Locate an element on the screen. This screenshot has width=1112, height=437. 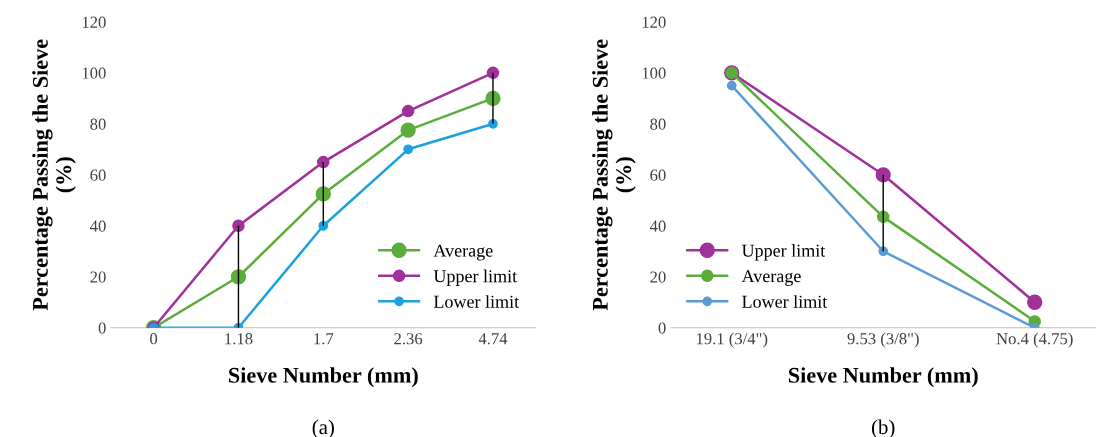
x-tick-label: 1.18 is located at coordinates (239, 339).